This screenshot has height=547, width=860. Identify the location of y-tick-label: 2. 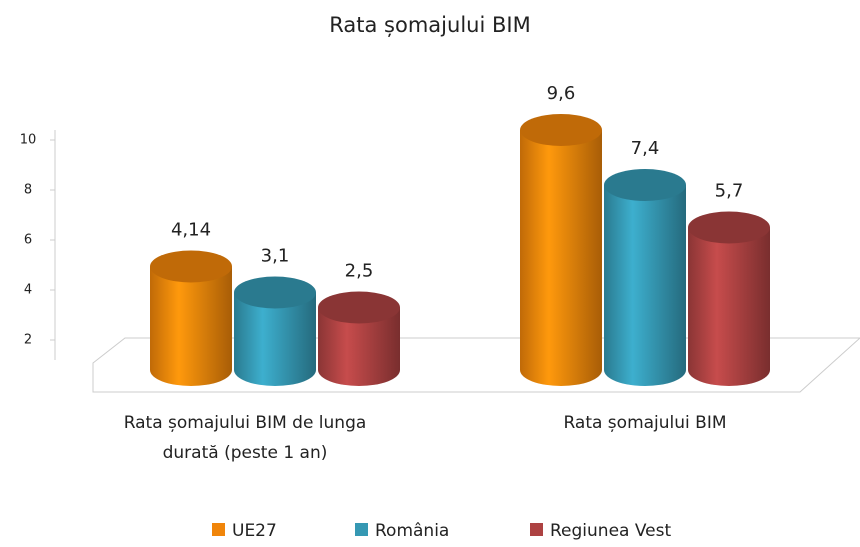
(28, 340).